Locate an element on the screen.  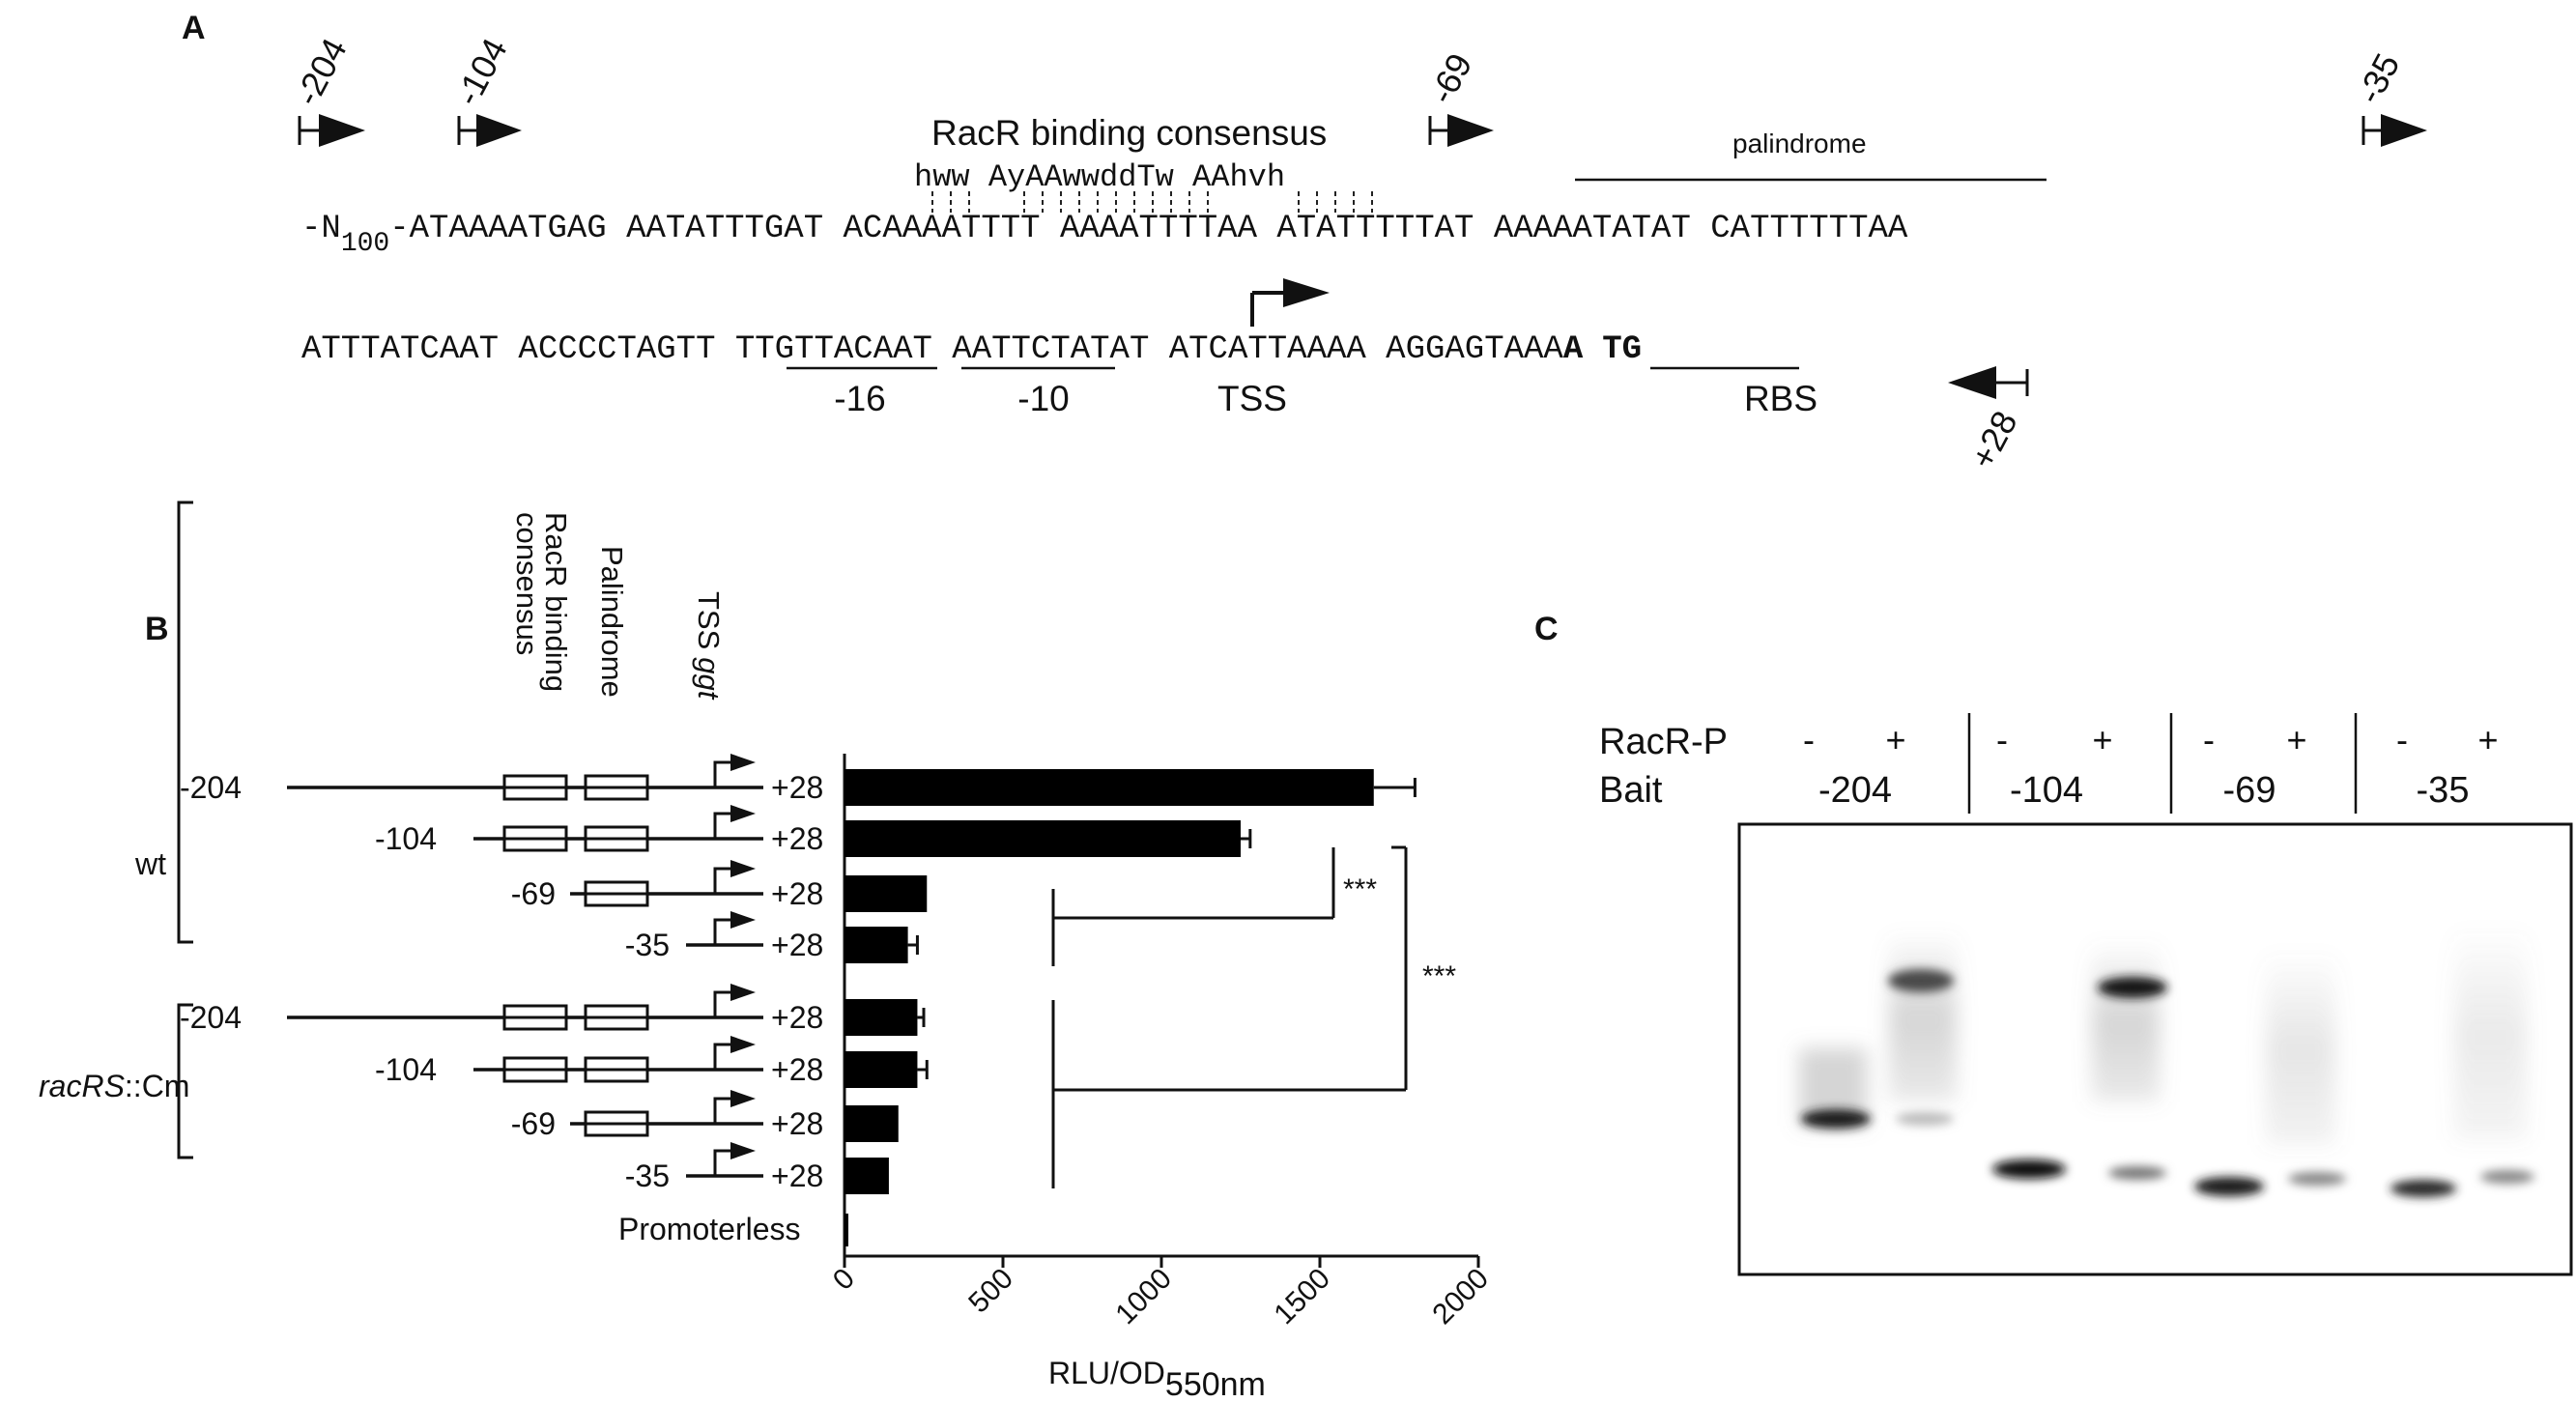
rbs-label: RBS is located at coordinates (1781, 398).